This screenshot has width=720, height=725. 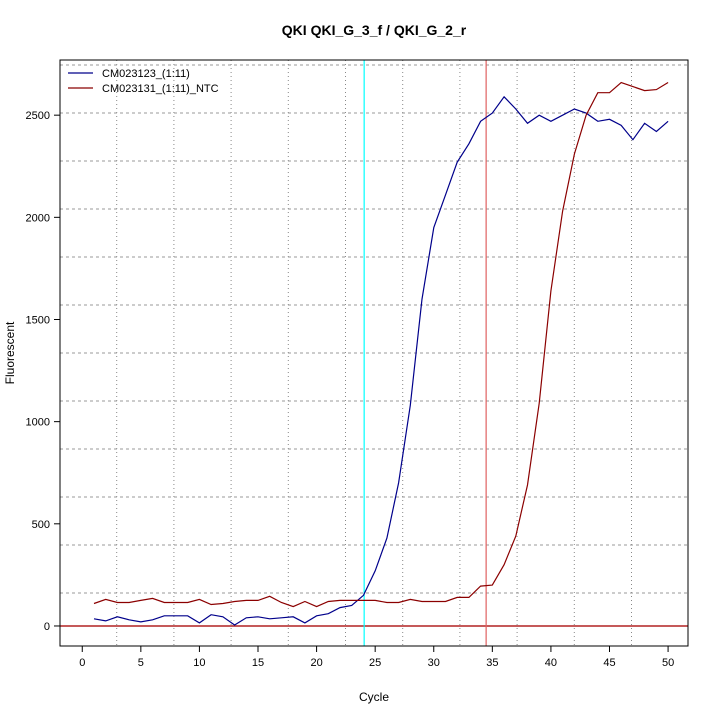 What do you see at coordinates (199, 663) in the screenshot?
I see `x-tick-label: 10` at bounding box center [199, 663].